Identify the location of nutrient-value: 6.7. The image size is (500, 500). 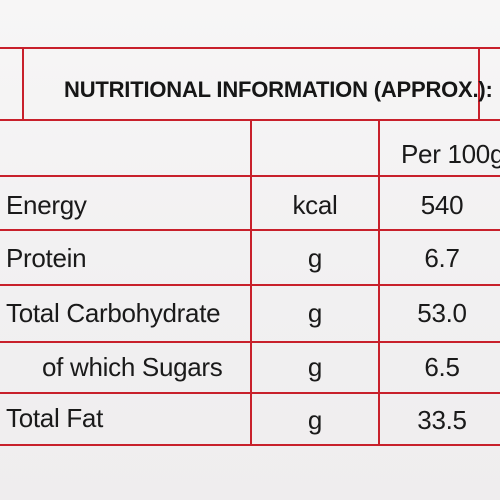
(442, 258).